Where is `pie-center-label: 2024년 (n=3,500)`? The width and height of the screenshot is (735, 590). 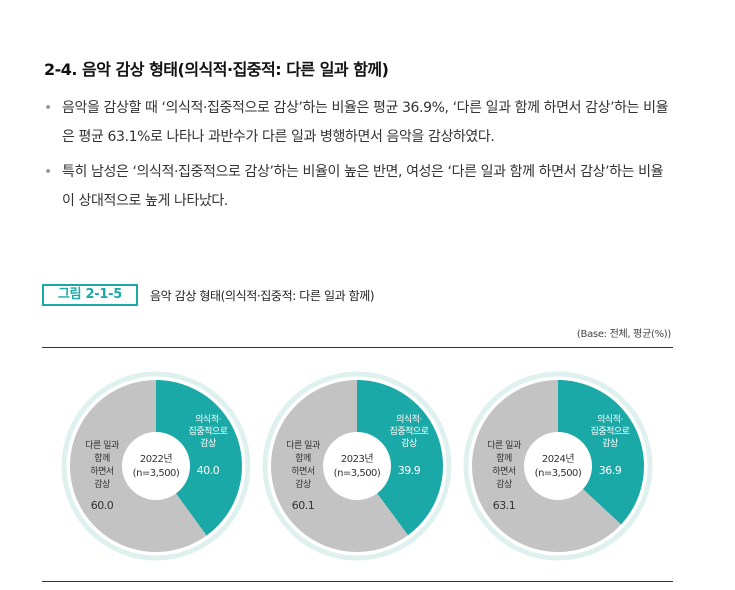 pie-center-label: 2024년 (n=3,500) is located at coordinates (558, 466).